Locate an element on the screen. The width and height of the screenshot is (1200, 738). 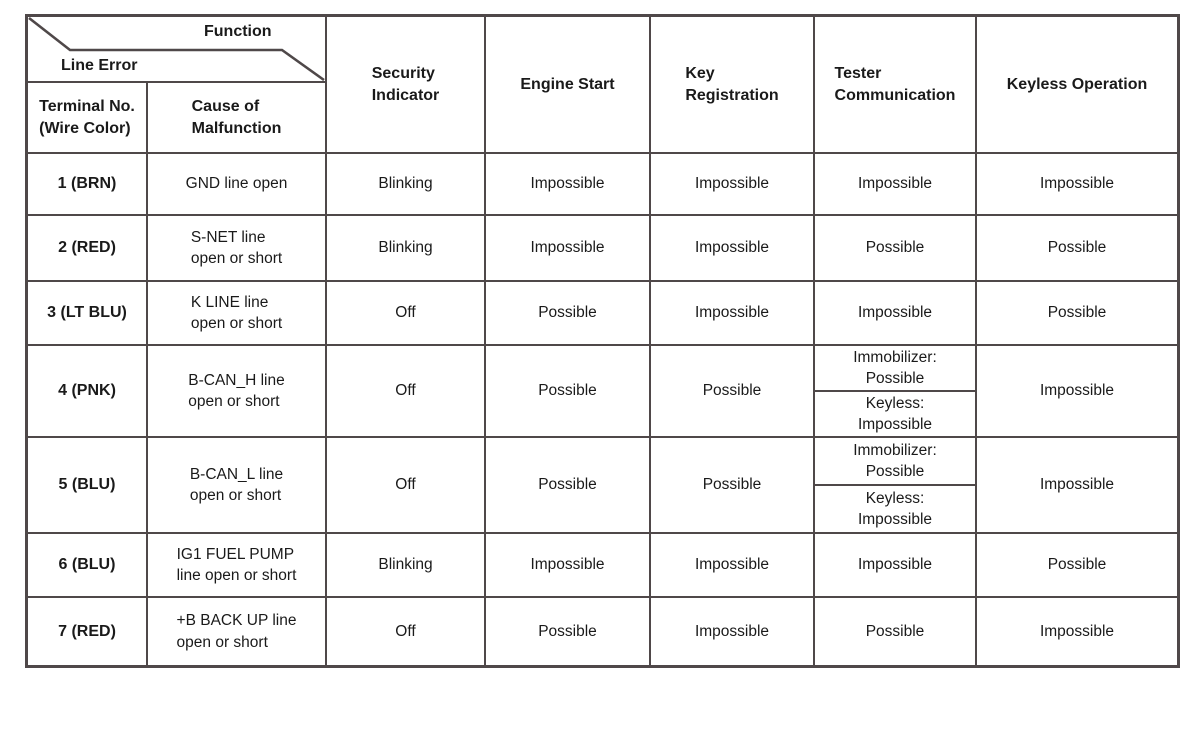
row-7-engine-start-cell: Possible is located at coordinates (567, 631).